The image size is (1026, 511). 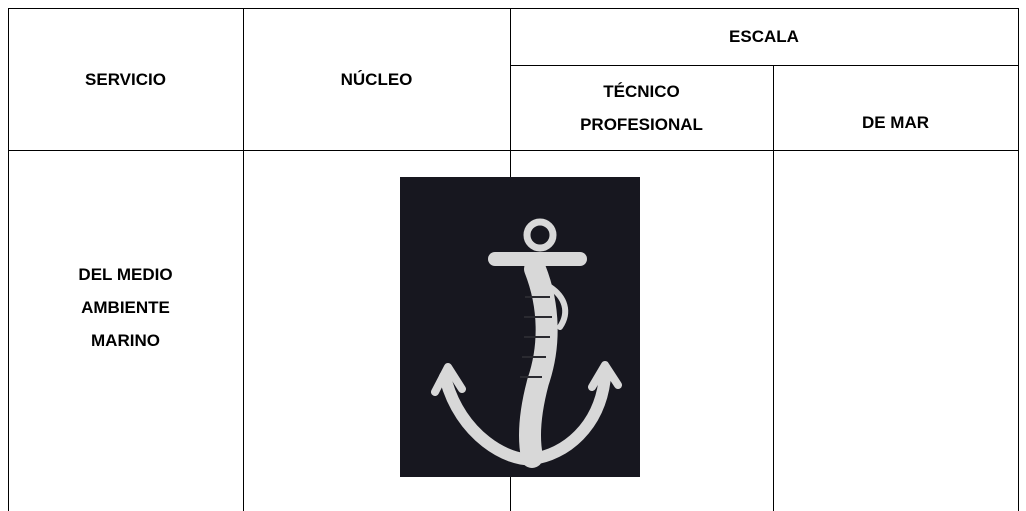 I want to click on cell: DEL MEDIO AMBIENTE MARINO, so click(x=125, y=307).